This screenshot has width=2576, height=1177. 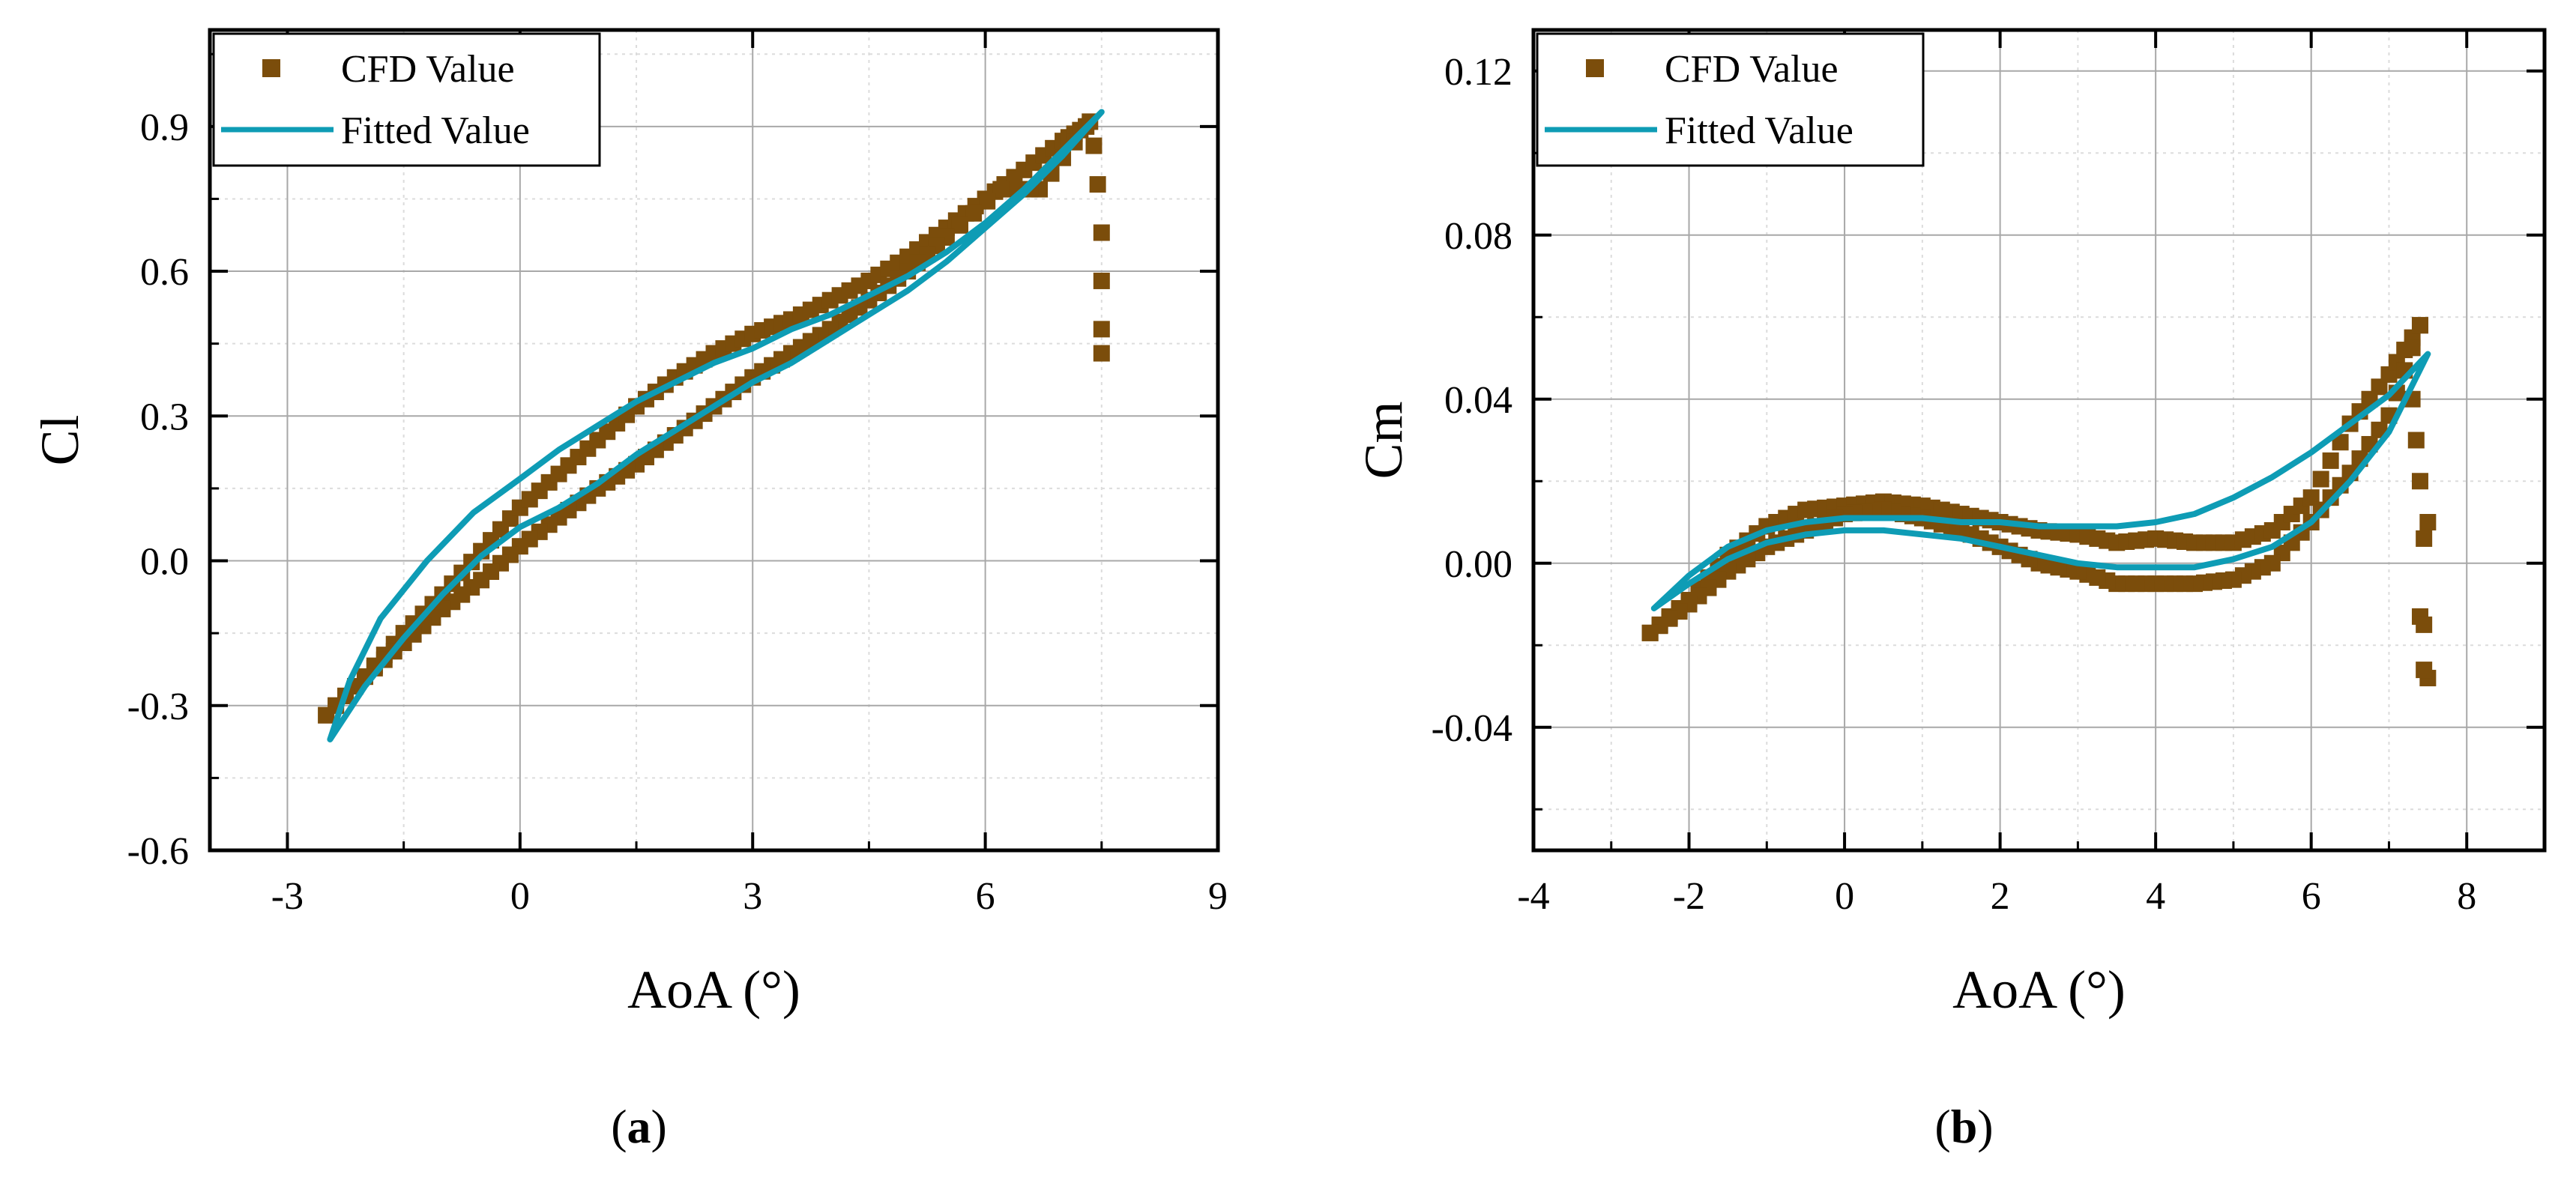 What do you see at coordinates (2466, 896) in the screenshot?
I see `x-tick-label: 8` at bounding box center [2466, 896].